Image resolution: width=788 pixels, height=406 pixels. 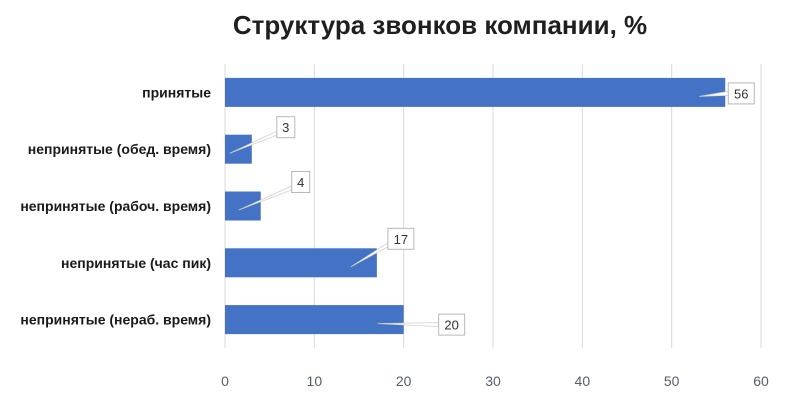 I want to click on data-label: 20, so click(x=451, y=325).